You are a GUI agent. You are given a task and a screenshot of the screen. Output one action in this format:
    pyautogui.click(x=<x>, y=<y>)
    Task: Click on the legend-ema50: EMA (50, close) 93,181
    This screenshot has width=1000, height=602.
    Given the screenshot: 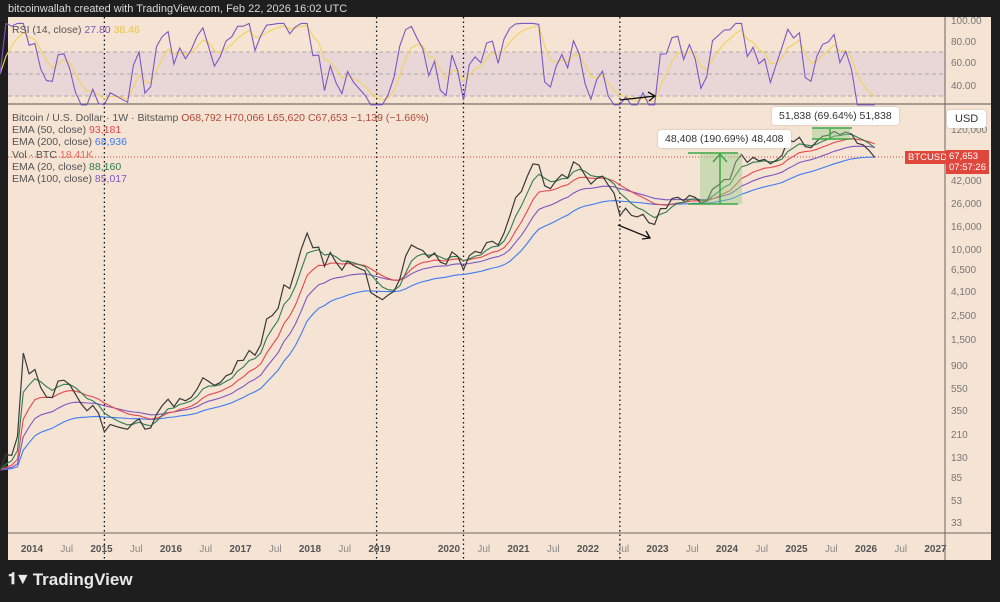 What is the action you would take?
    pyautogui.click(x=220, y=130)
    